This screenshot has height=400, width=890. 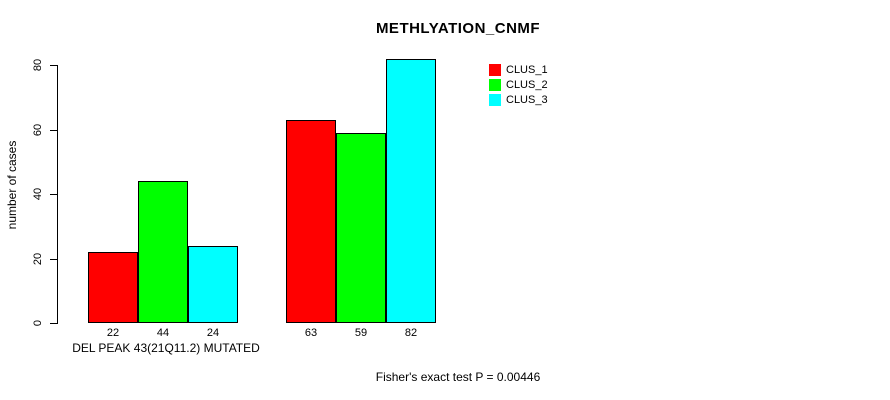 I want to click on legend-row: CLUS_2, so click(x=518, y=84).